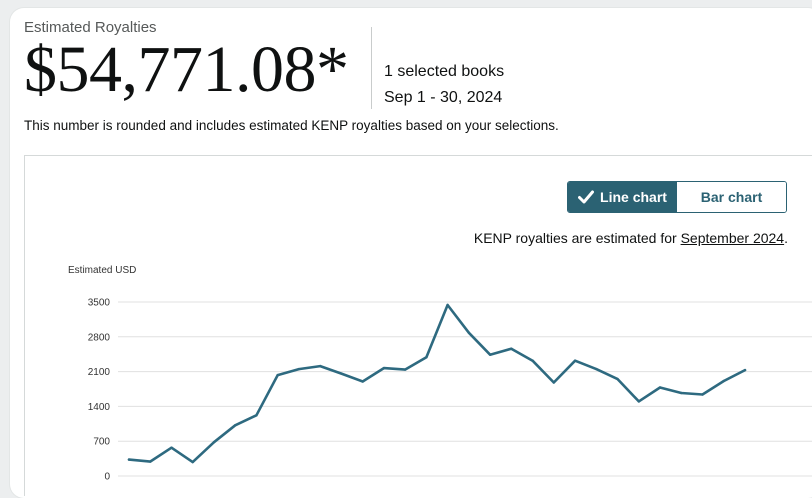  Describe the element at coordinates (586, 197) in the screenshot. I see `checkmark-icon` at that location.